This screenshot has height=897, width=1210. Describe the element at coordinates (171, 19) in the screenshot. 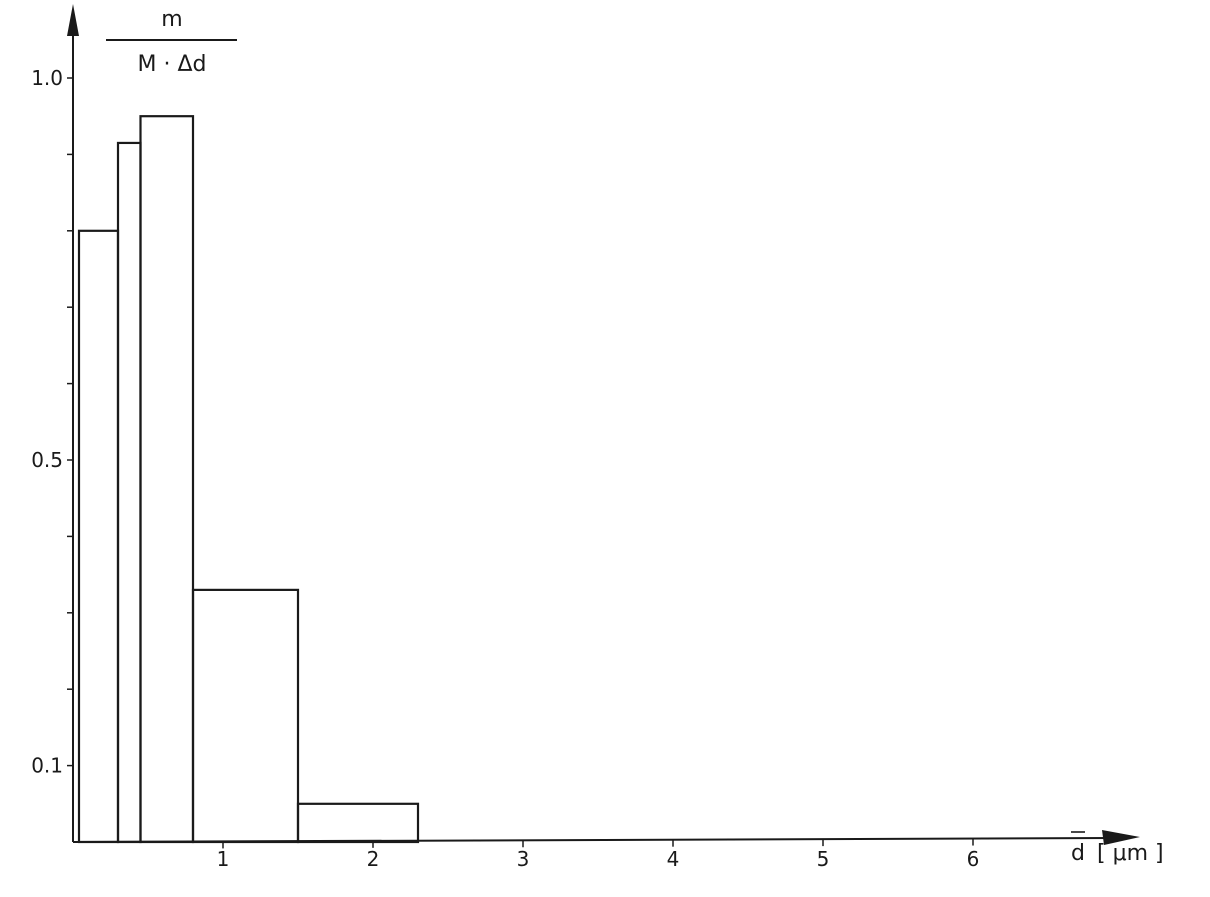

I see `y-label-numerator: m` at that location.